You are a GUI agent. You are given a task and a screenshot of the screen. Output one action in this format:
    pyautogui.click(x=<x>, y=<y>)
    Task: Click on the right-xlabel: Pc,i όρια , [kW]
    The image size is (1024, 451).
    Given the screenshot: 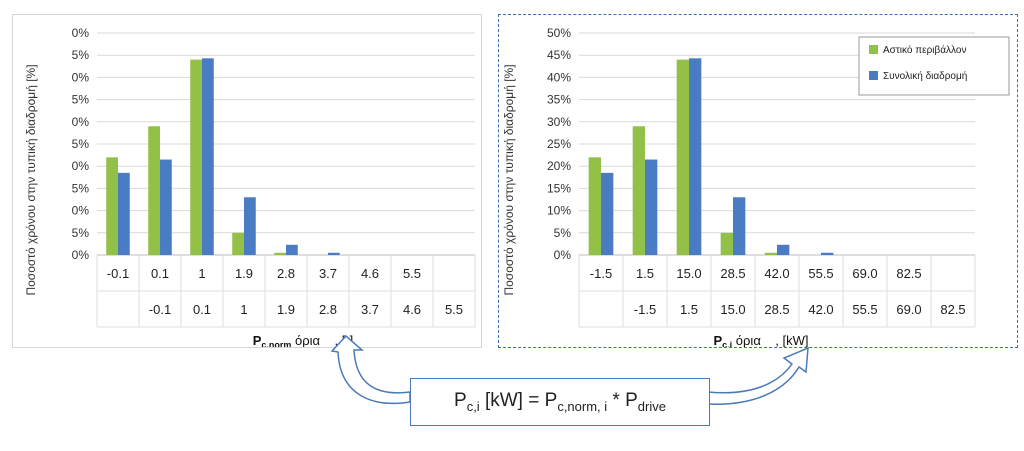 What is the action you would take?
    pyautogui.click(x=761, y=340)
    